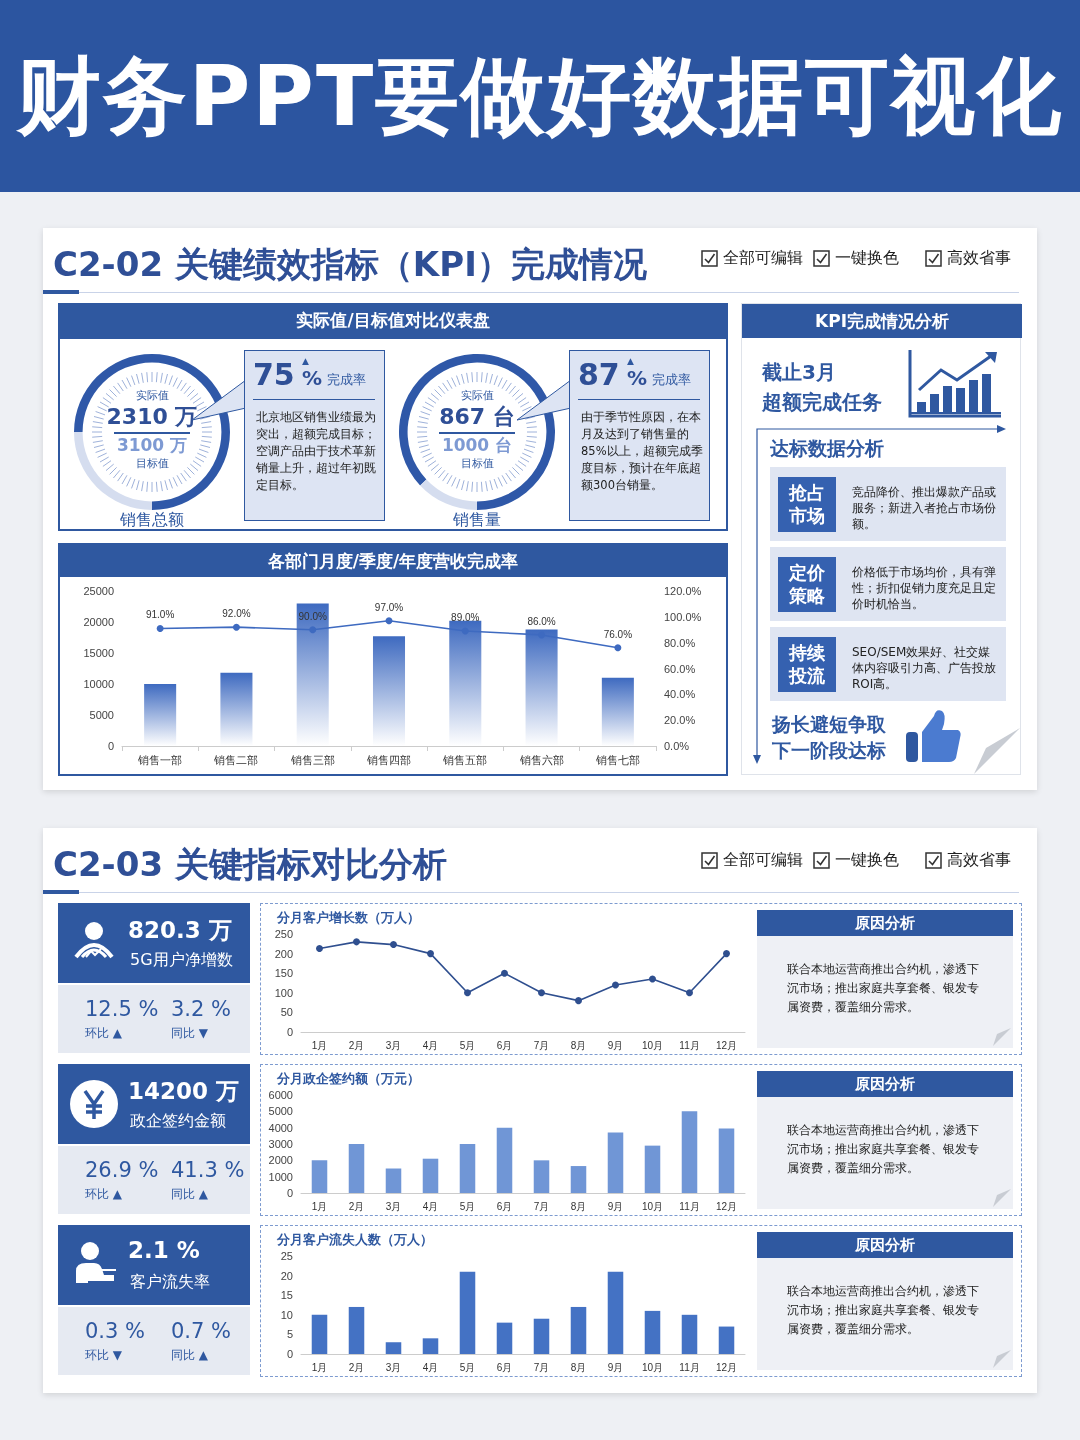 This screenshot has height=1440, width=1080. What do you see at coordinates (98, 653) in the screenshot?
I see `y-tick-label: 15000` at bounding box center [98, 653].